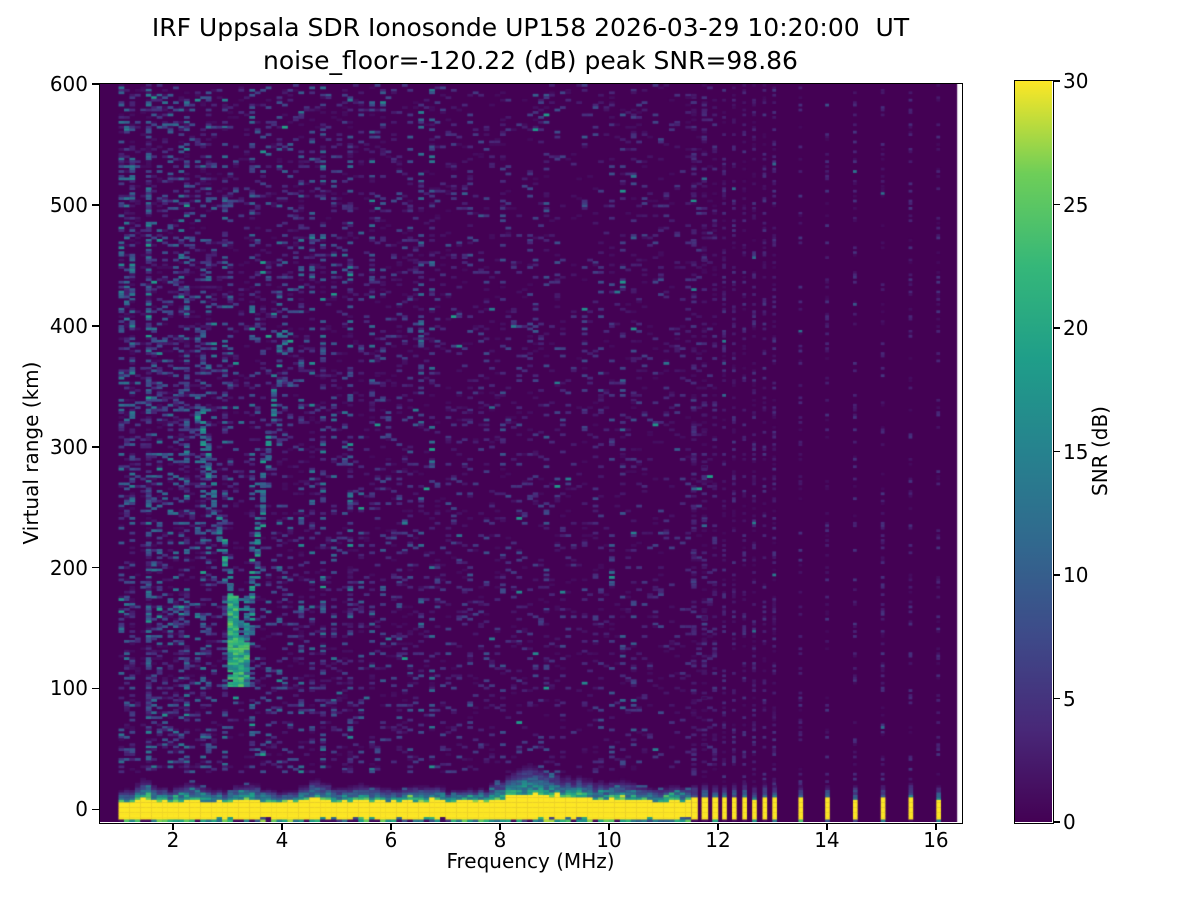 The height and width of the screenshot is (900, 1200). Describe the element at coordinates (1076, 575) in the screenshot. I see `colorbar-tick-label: 10` at that location.